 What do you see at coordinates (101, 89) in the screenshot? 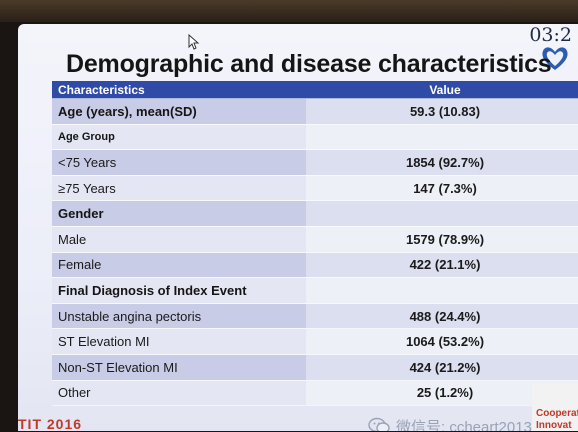
I see `column-header-characteristics: Characteristics` at bounding box center [101, 89].